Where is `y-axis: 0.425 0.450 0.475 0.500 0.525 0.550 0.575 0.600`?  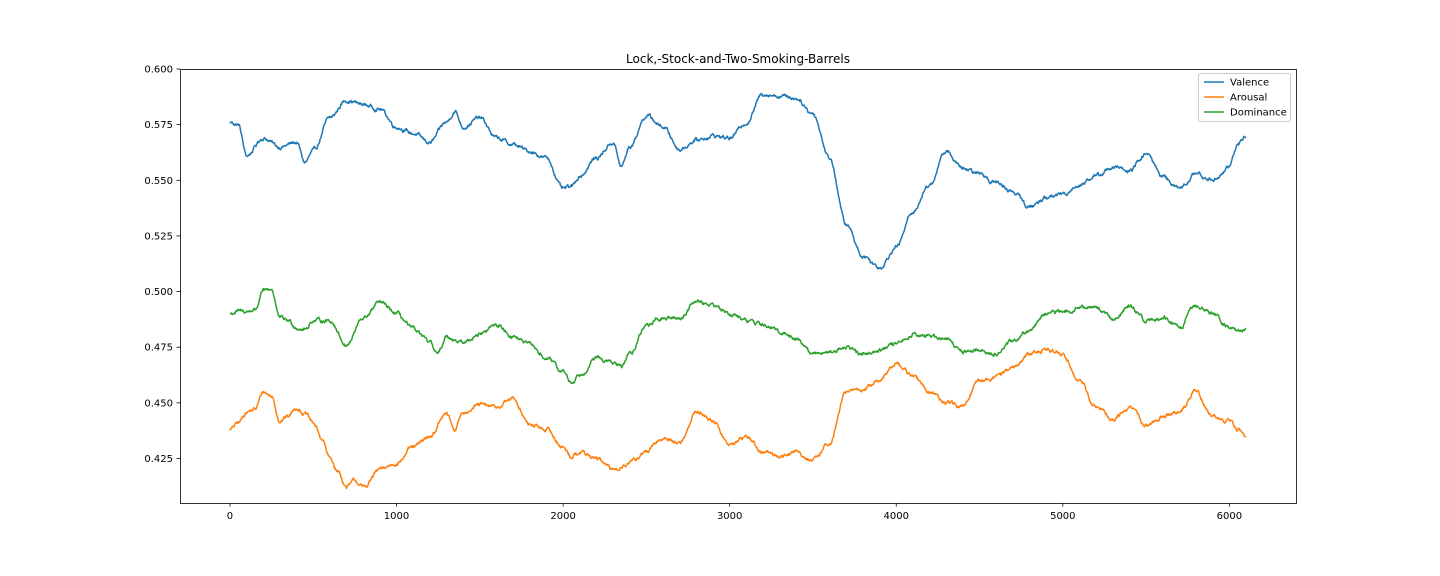
y-axis: 0.425 0.450 0.475 0.500 0.525 0.550 0.575 0.600 is located at coordinates (162, 265).